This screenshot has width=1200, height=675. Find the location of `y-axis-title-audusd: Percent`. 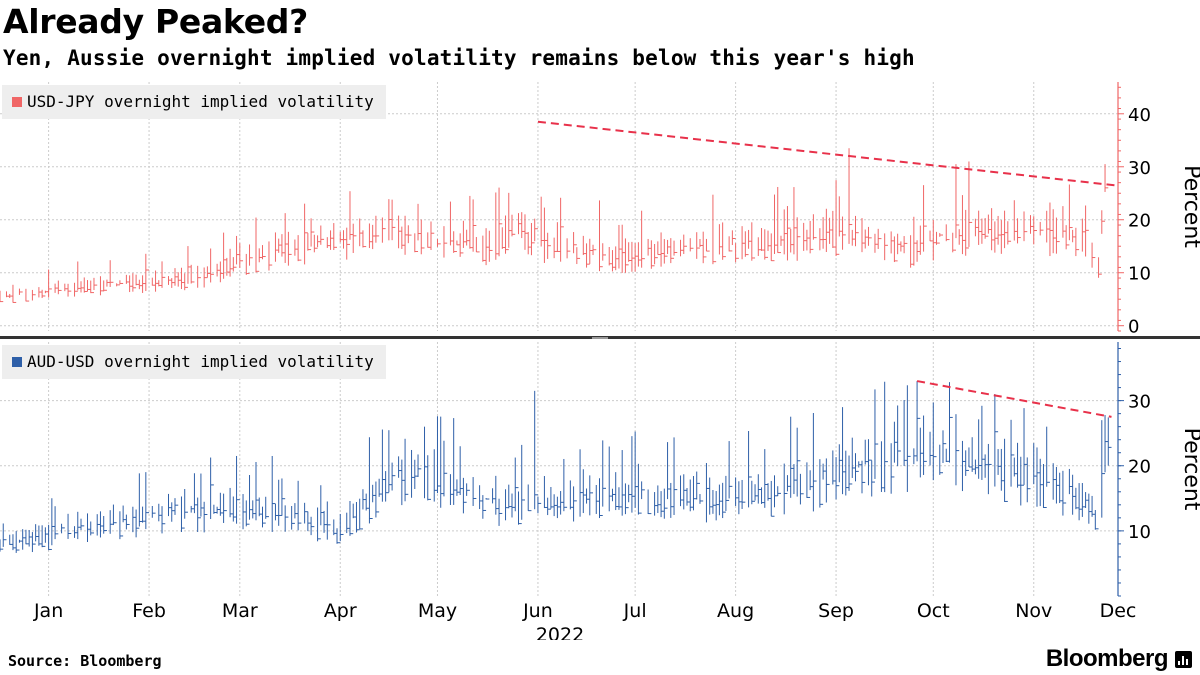

y-axis-title-audusd: Percent is located at coordinates (1189, 469).